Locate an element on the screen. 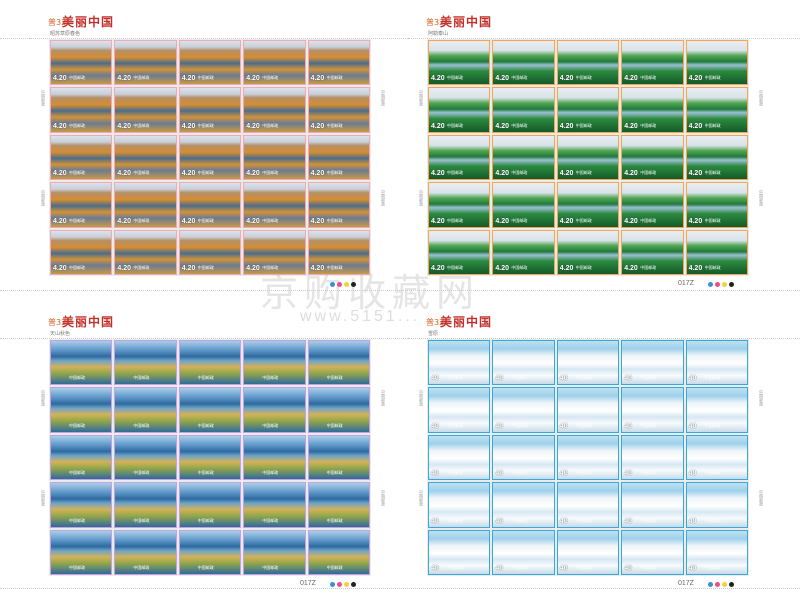 The width and height of the screenshot is (800, 600). sheet-title: 昭苏草原春色 is located at coordinates (65, 34).